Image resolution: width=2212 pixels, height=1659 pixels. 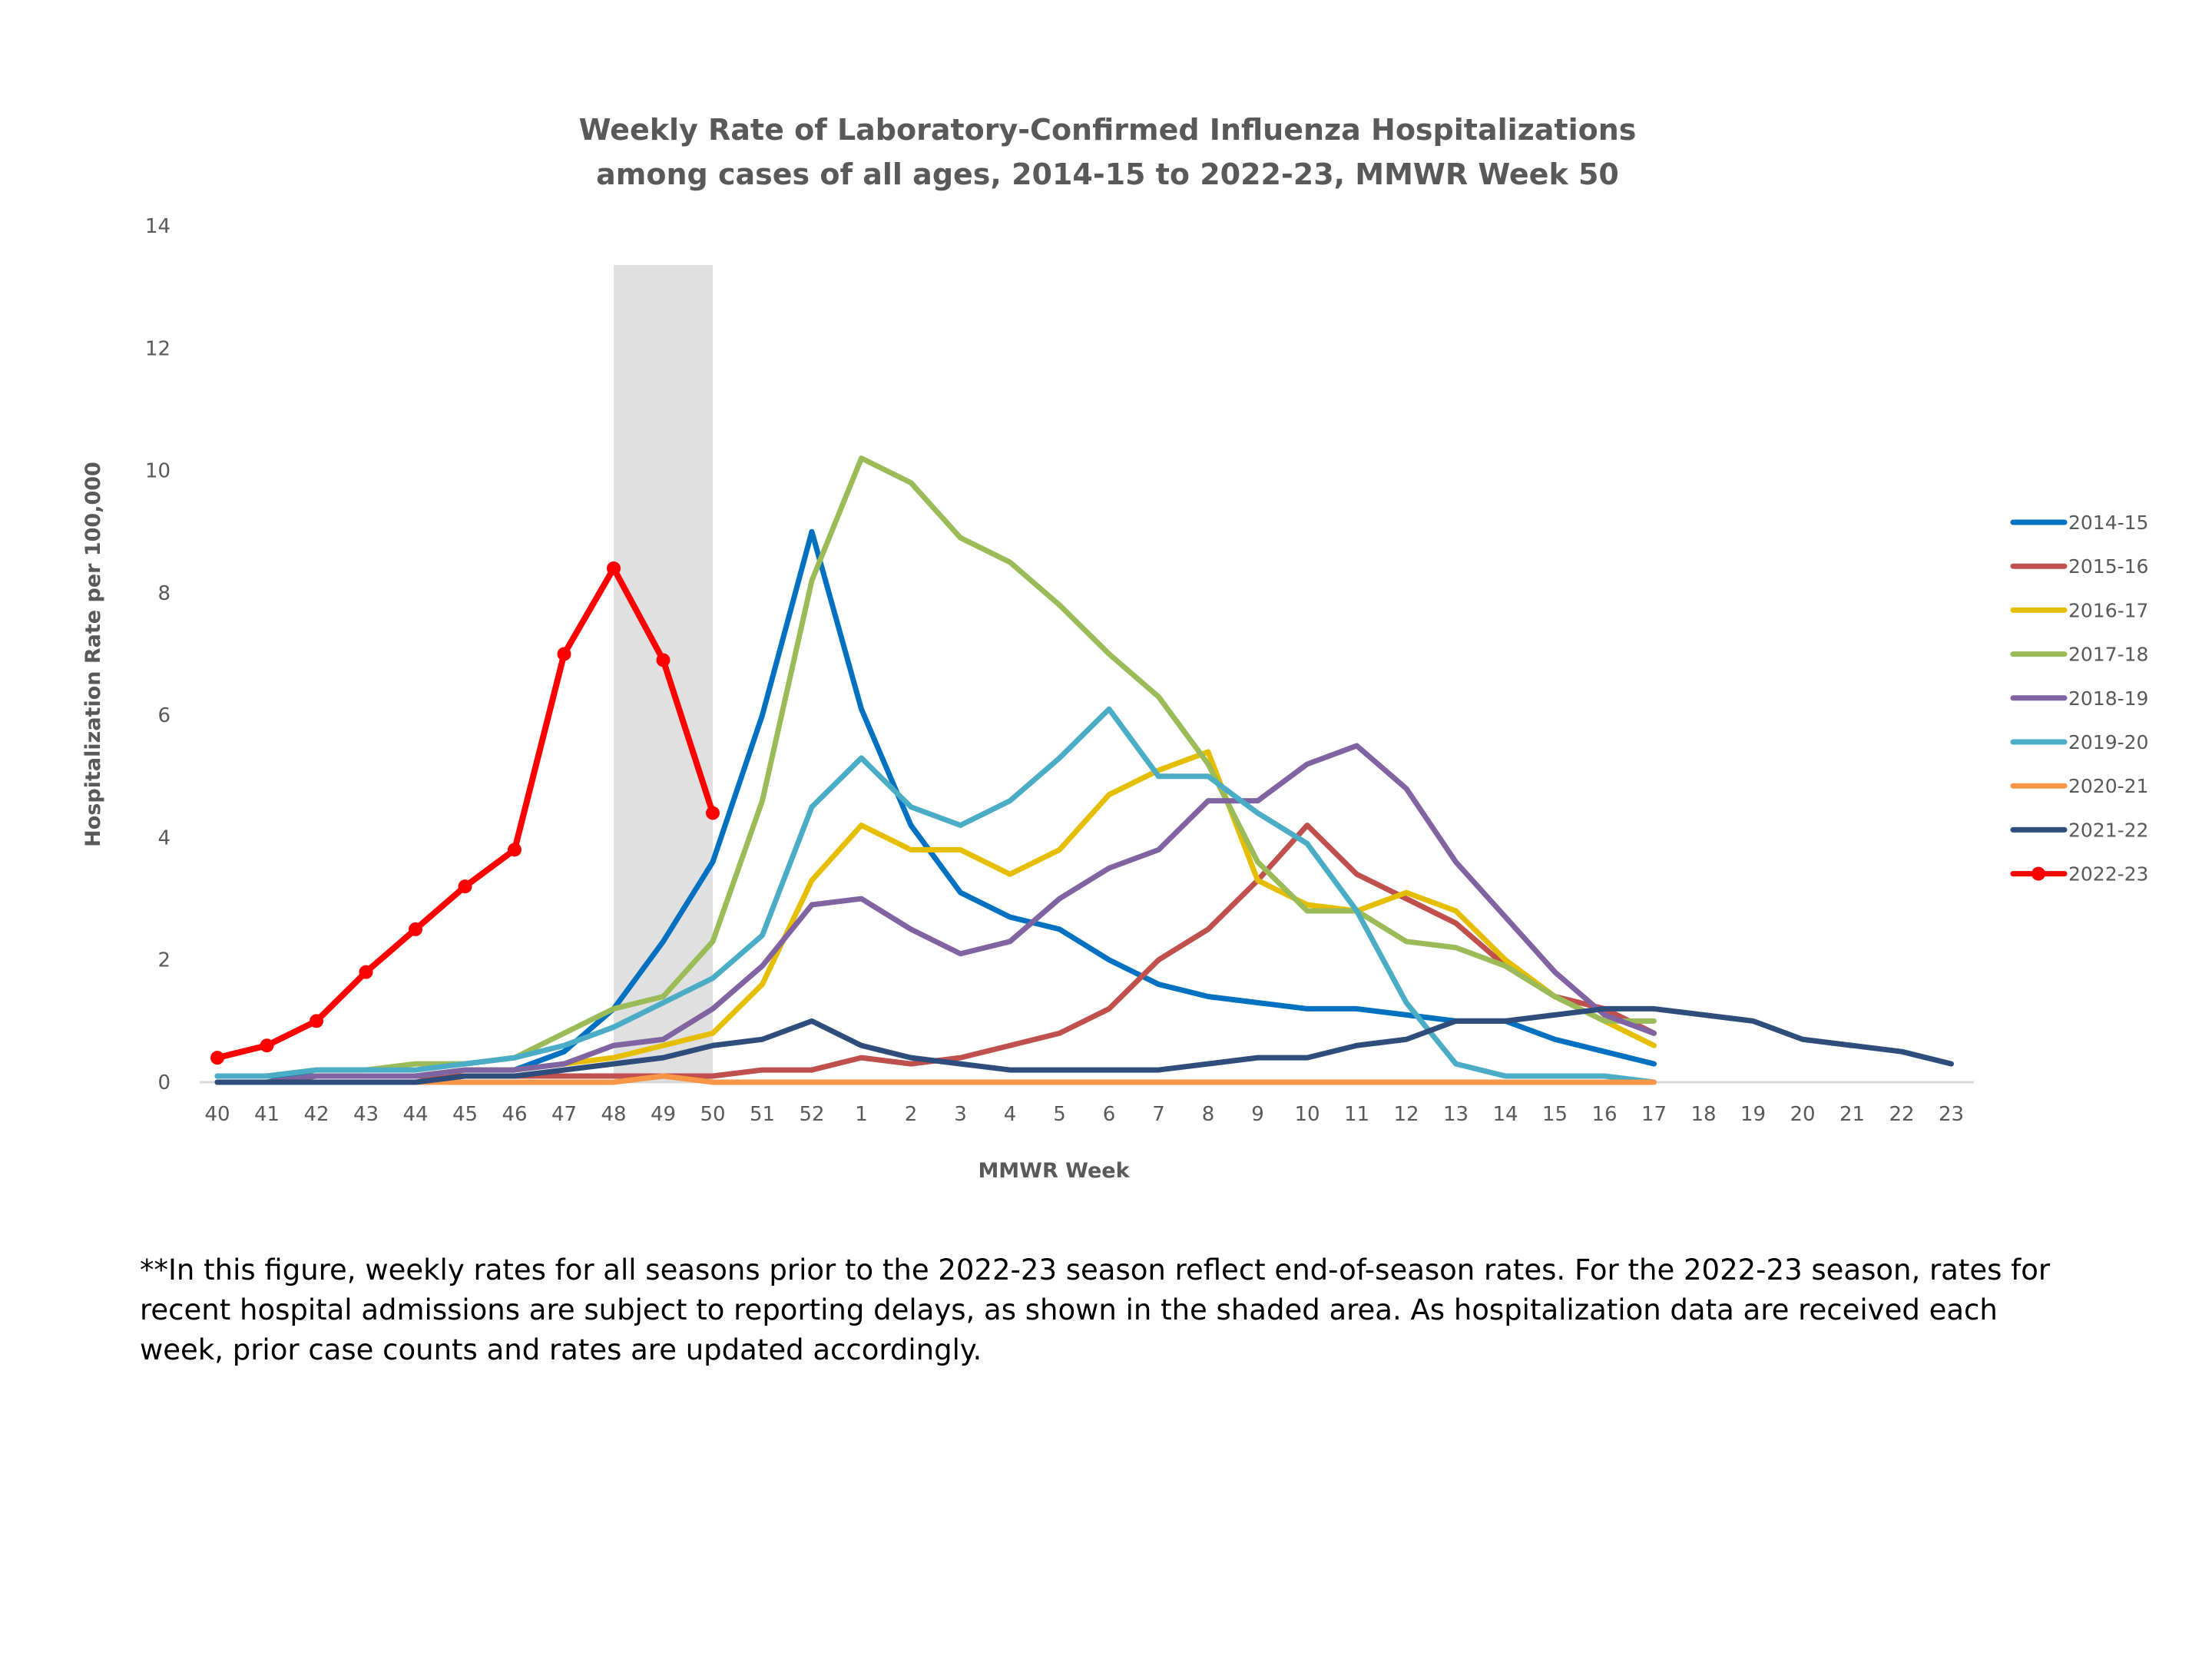 What do you see at coordinates (2108, 610) in the screenshot?
I see `legend-label: 2016-17` at bounding box center [2108, 610].